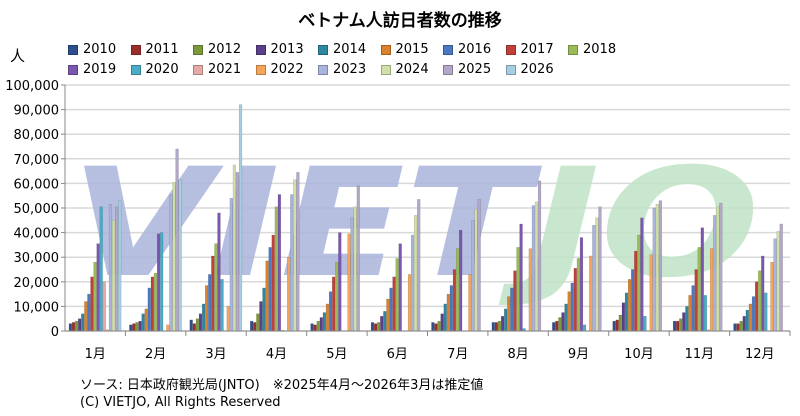 The image size is (800, 416). Describe the element at coordinates (336, 354) in the screenshot. I see `x-tick-label: 5月` at that location.